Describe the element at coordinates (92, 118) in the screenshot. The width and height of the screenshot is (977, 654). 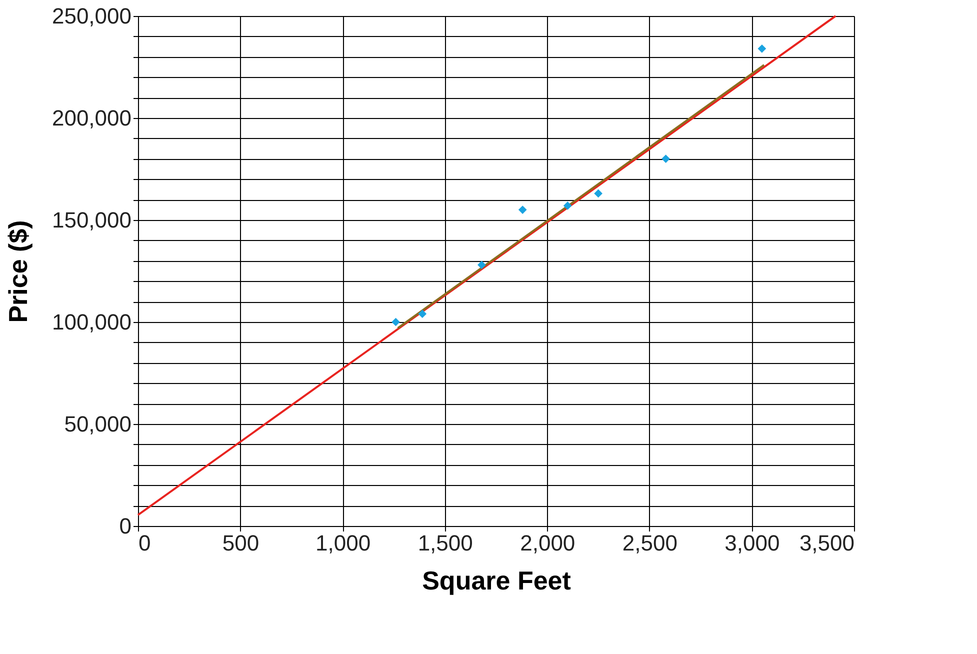
I see `y-tick-label: 200,000` at that location.